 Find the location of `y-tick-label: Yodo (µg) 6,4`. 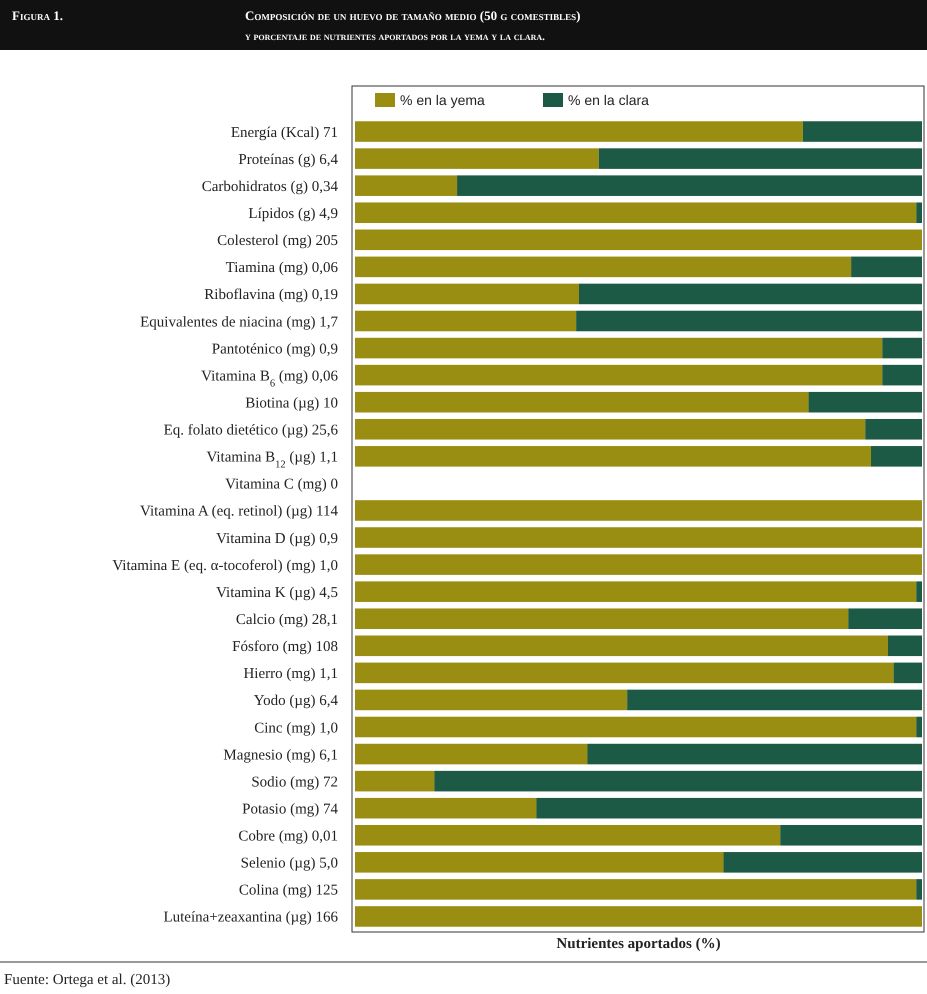

y-tick-label: Yodo (µg) 6,4 is located at coordinates (296, 701).